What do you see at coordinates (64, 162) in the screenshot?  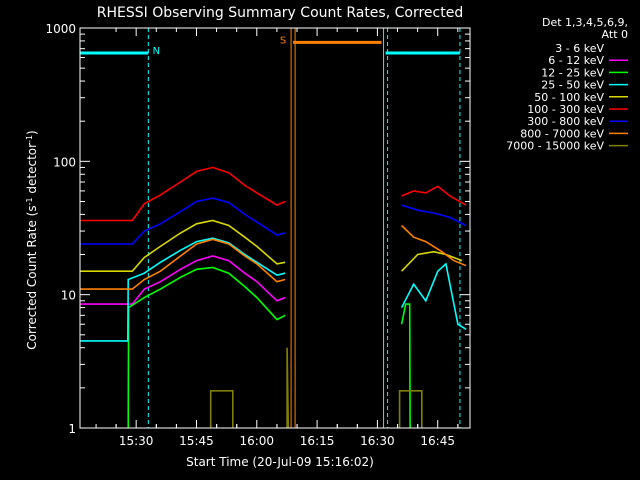 I see `y-tick-label-2: 100` at bounding box center [64, 162].